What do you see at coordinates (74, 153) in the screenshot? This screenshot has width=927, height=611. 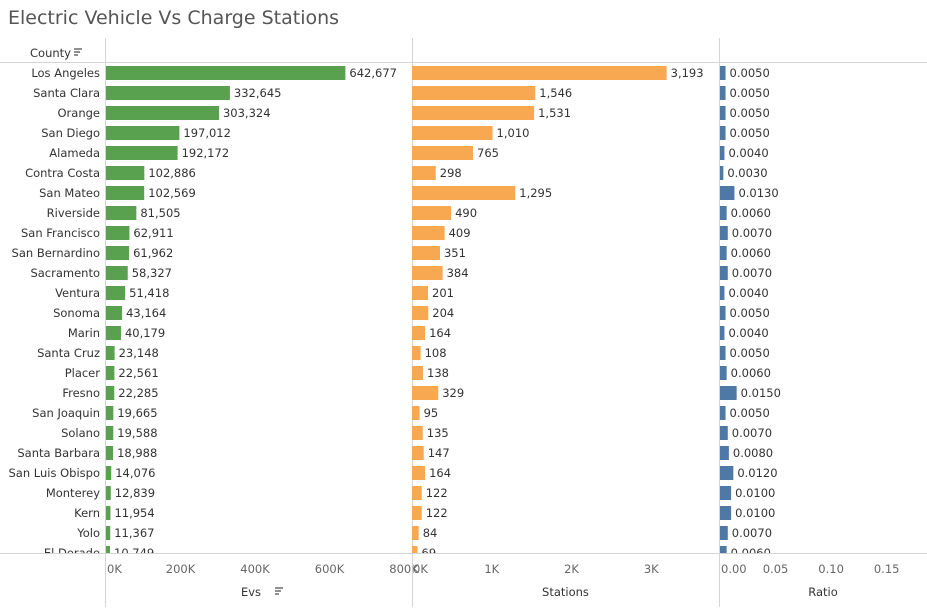 I see `row-label: Alameda` at bounding box center [74, 153].